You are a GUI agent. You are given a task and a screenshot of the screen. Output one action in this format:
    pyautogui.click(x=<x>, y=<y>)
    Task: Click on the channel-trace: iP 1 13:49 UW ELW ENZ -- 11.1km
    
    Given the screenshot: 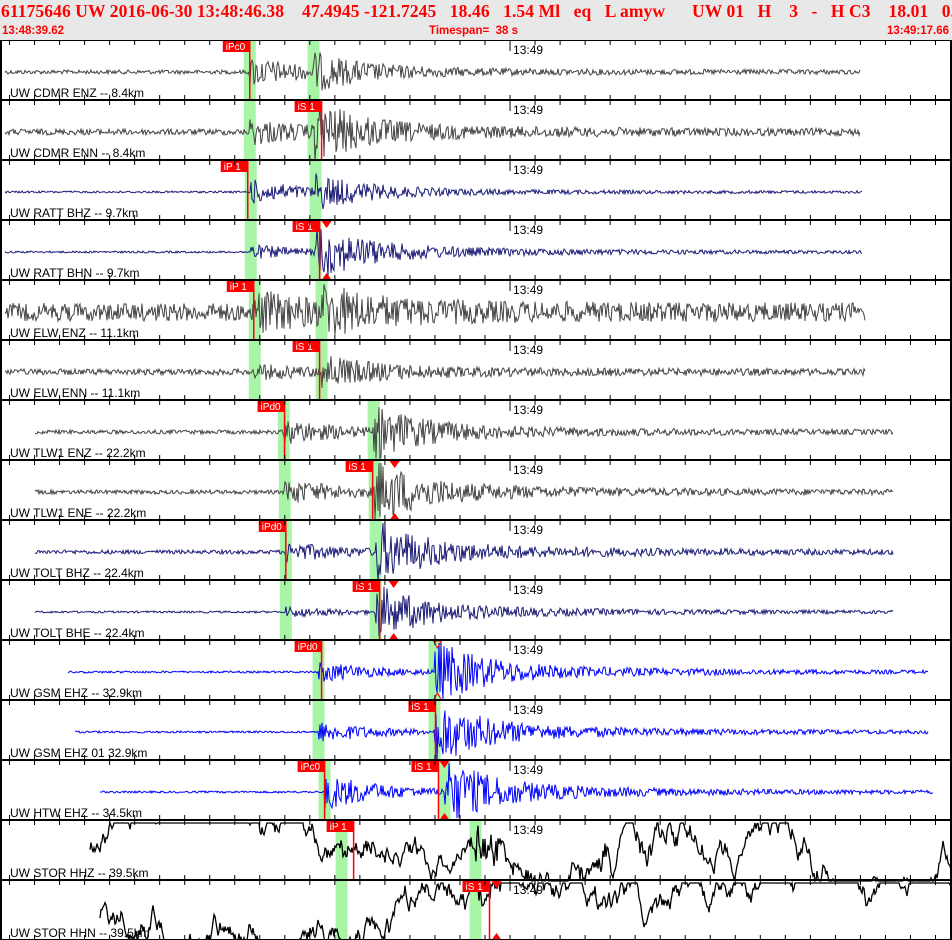 What is the action you would take?
    pyautogui.click(x=435, y=310)
    